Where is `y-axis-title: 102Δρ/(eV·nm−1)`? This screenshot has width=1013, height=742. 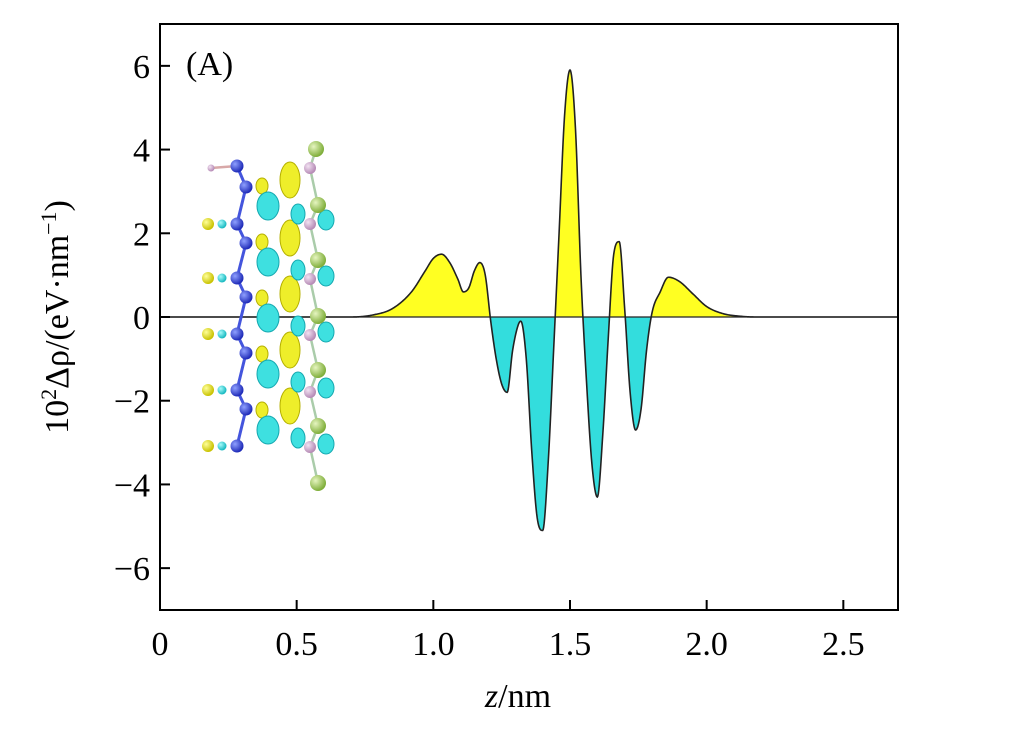
y-axis-title: 102Δρ/(eV·nm−1) is located at coordinates (56, 317).